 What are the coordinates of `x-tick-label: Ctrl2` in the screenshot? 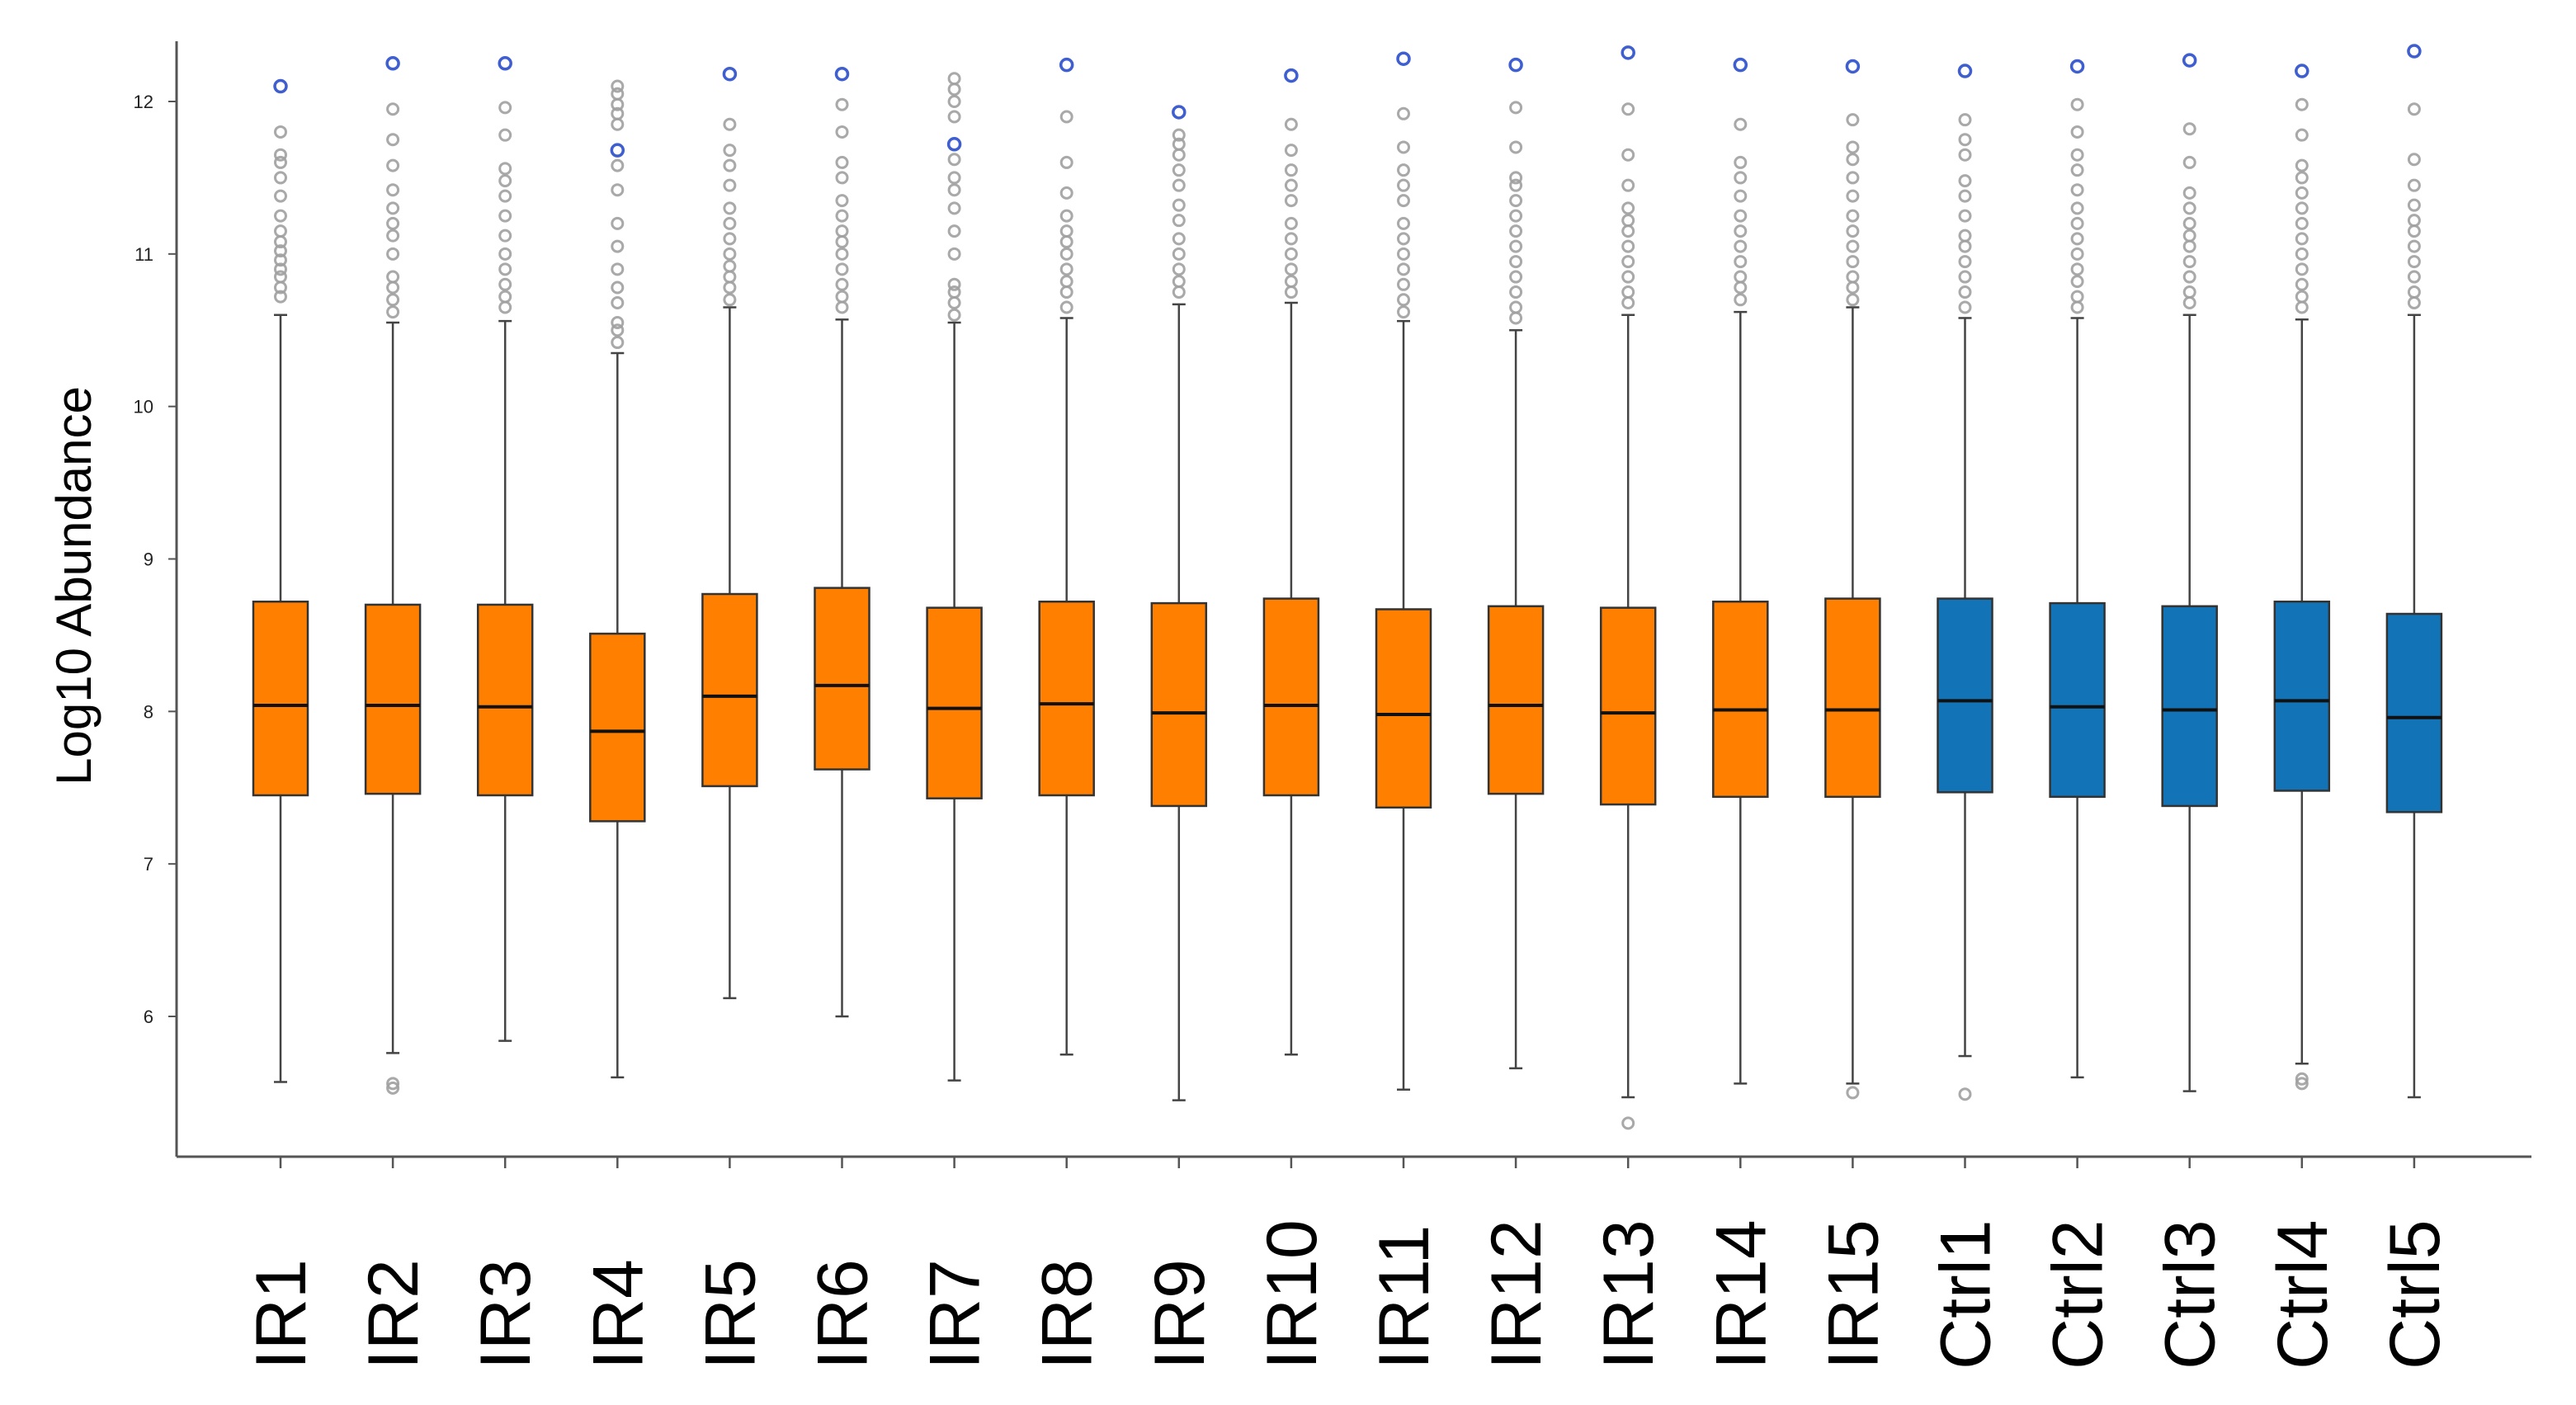 It's located at (2078, 1294).